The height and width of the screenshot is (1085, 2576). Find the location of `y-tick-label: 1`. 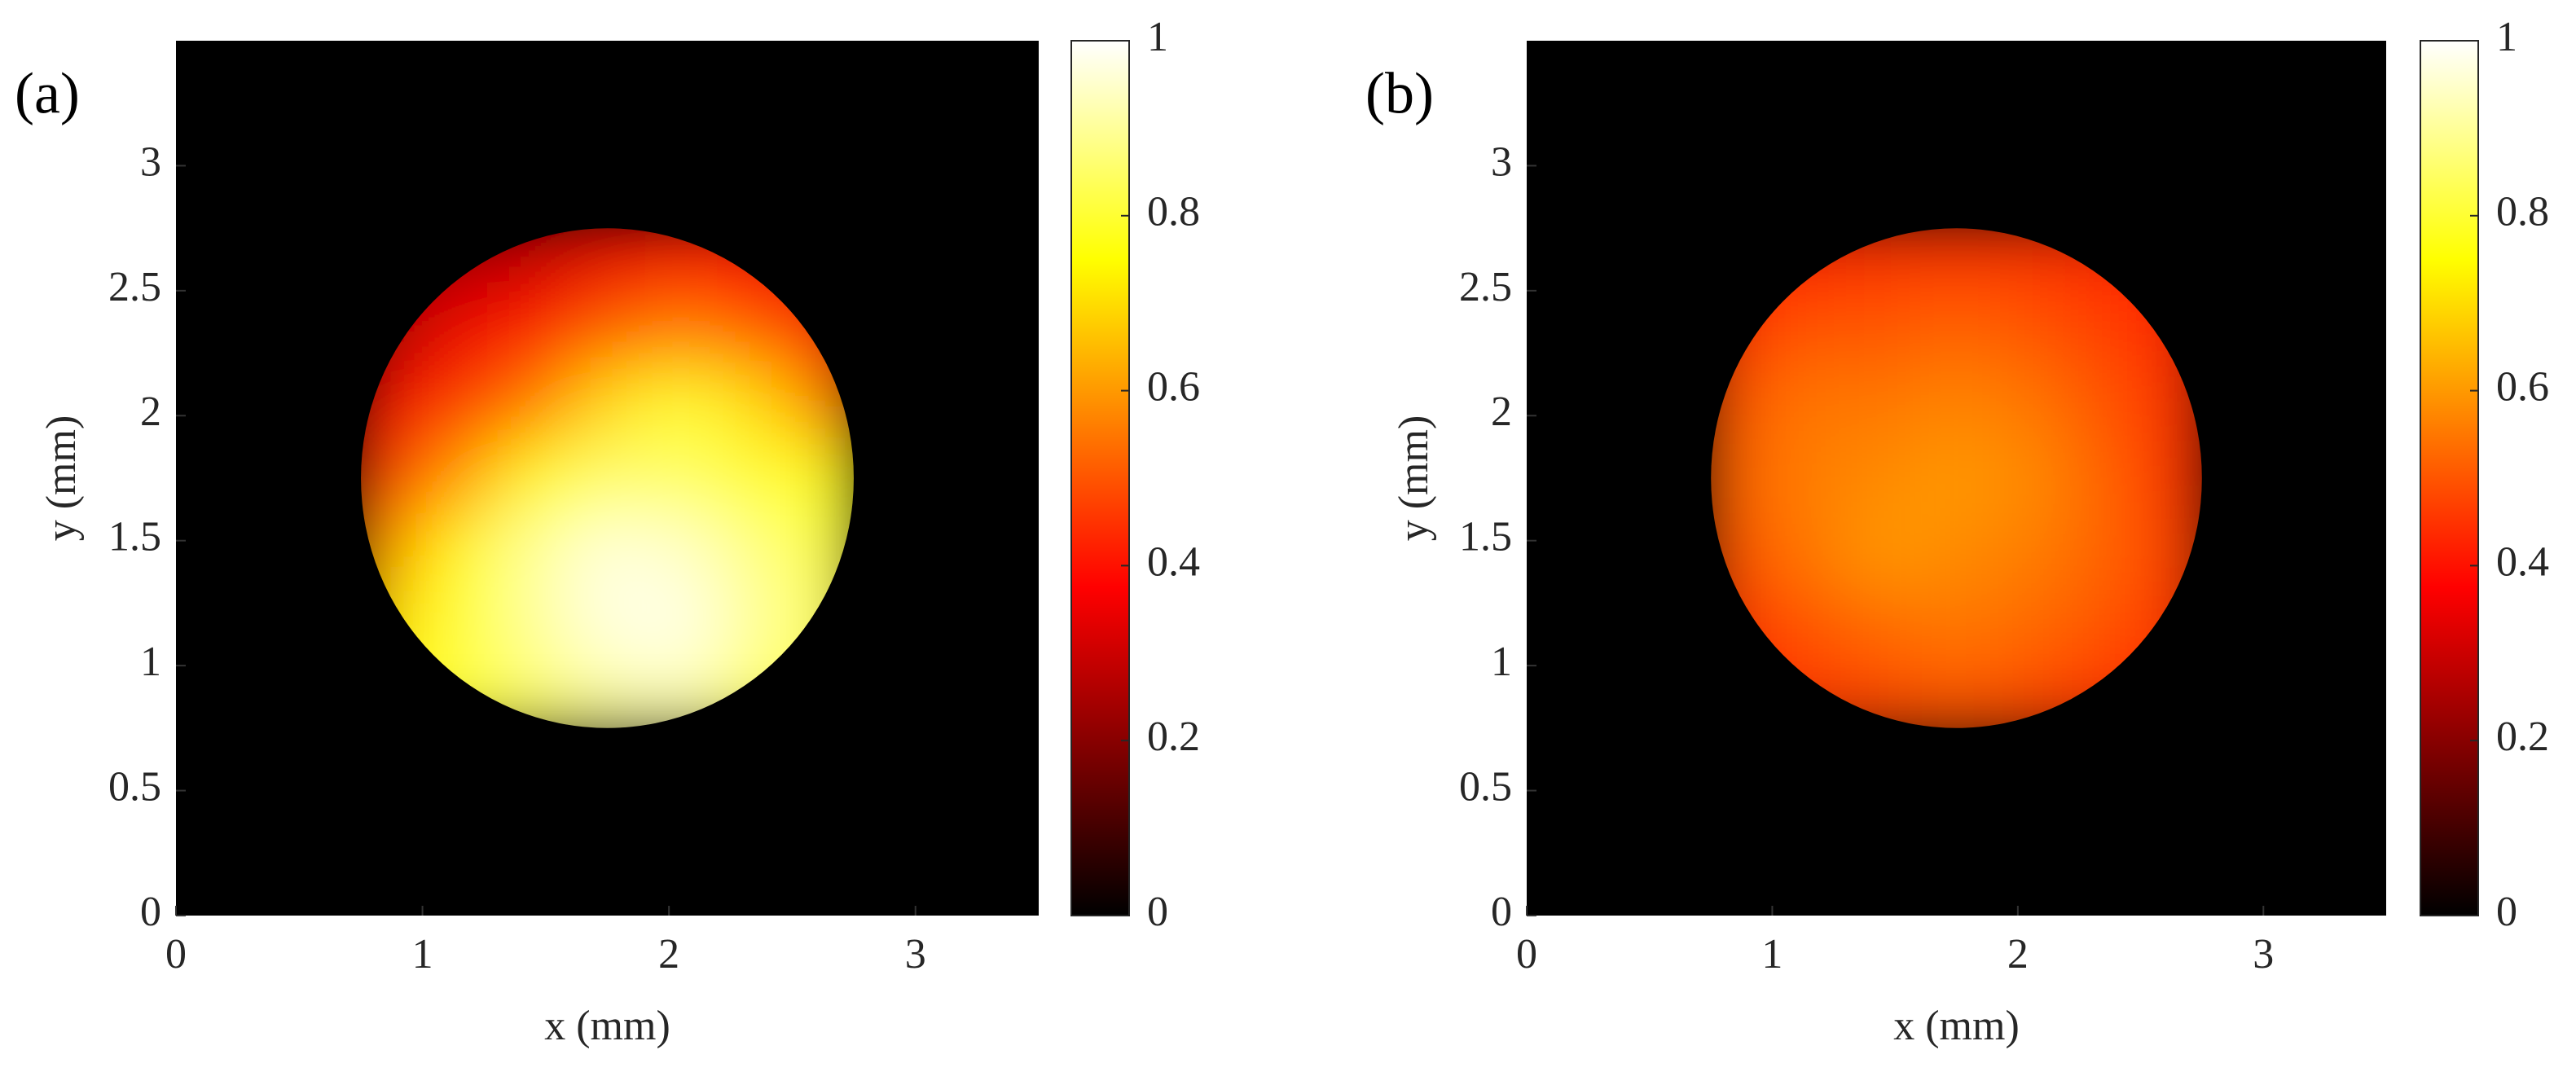

y-tick-label: 1 is located at coordinates (150, 662).